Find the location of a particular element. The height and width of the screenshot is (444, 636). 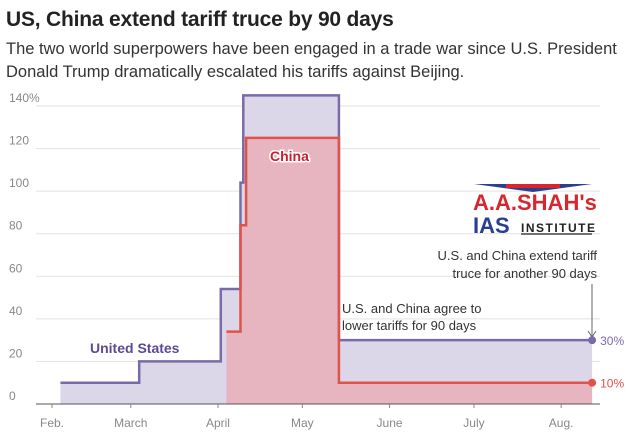

logo-line2b: INSTITUTE is located at coordinates (559, 228).